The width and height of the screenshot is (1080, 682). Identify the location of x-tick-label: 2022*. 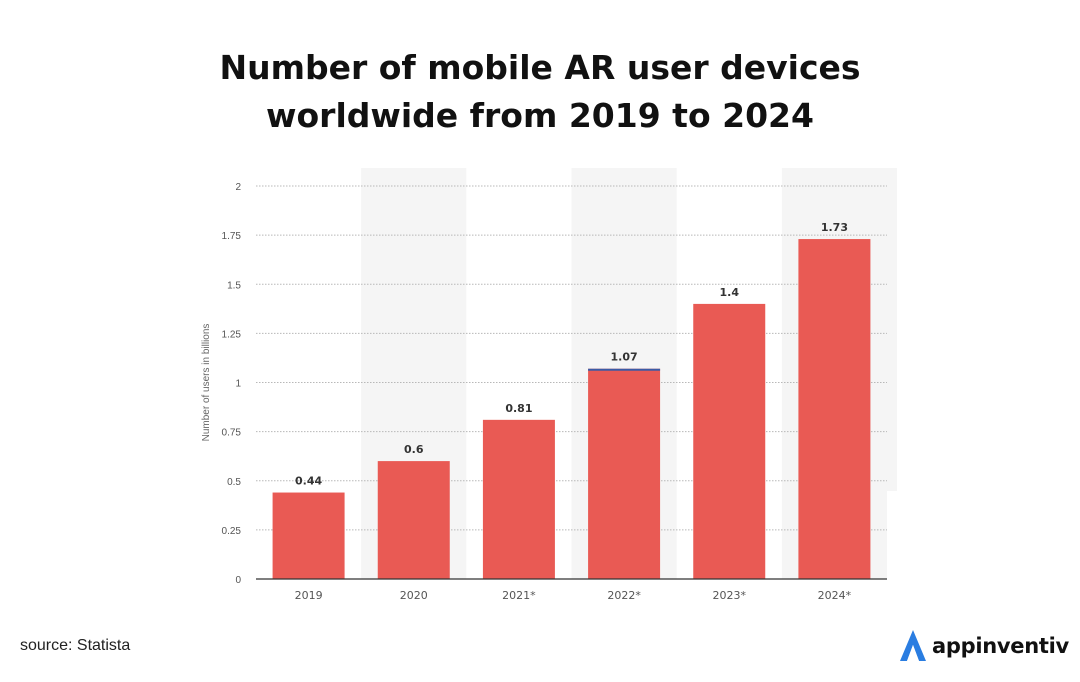
(624, 595).